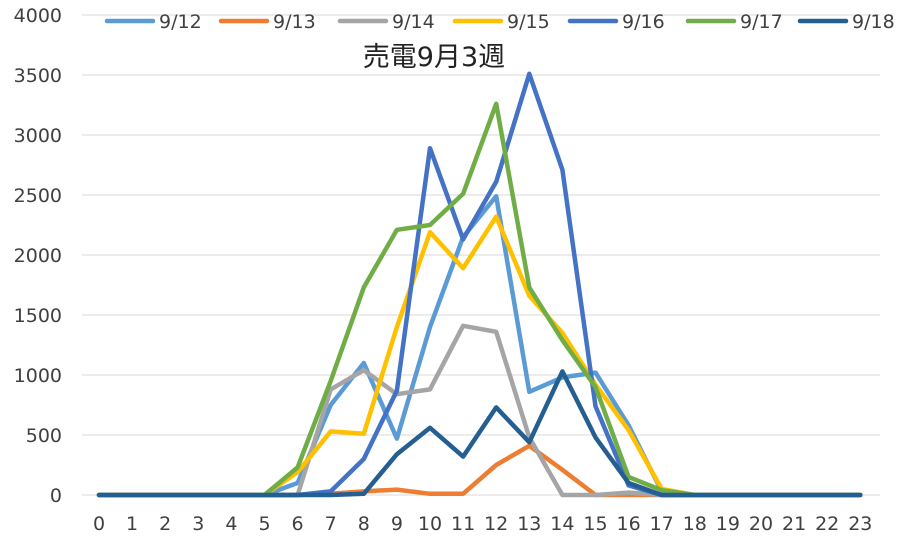  Describe the element at coordinates (695, 524) in the screenshot. I see `x-tick-label: 18` at that location.